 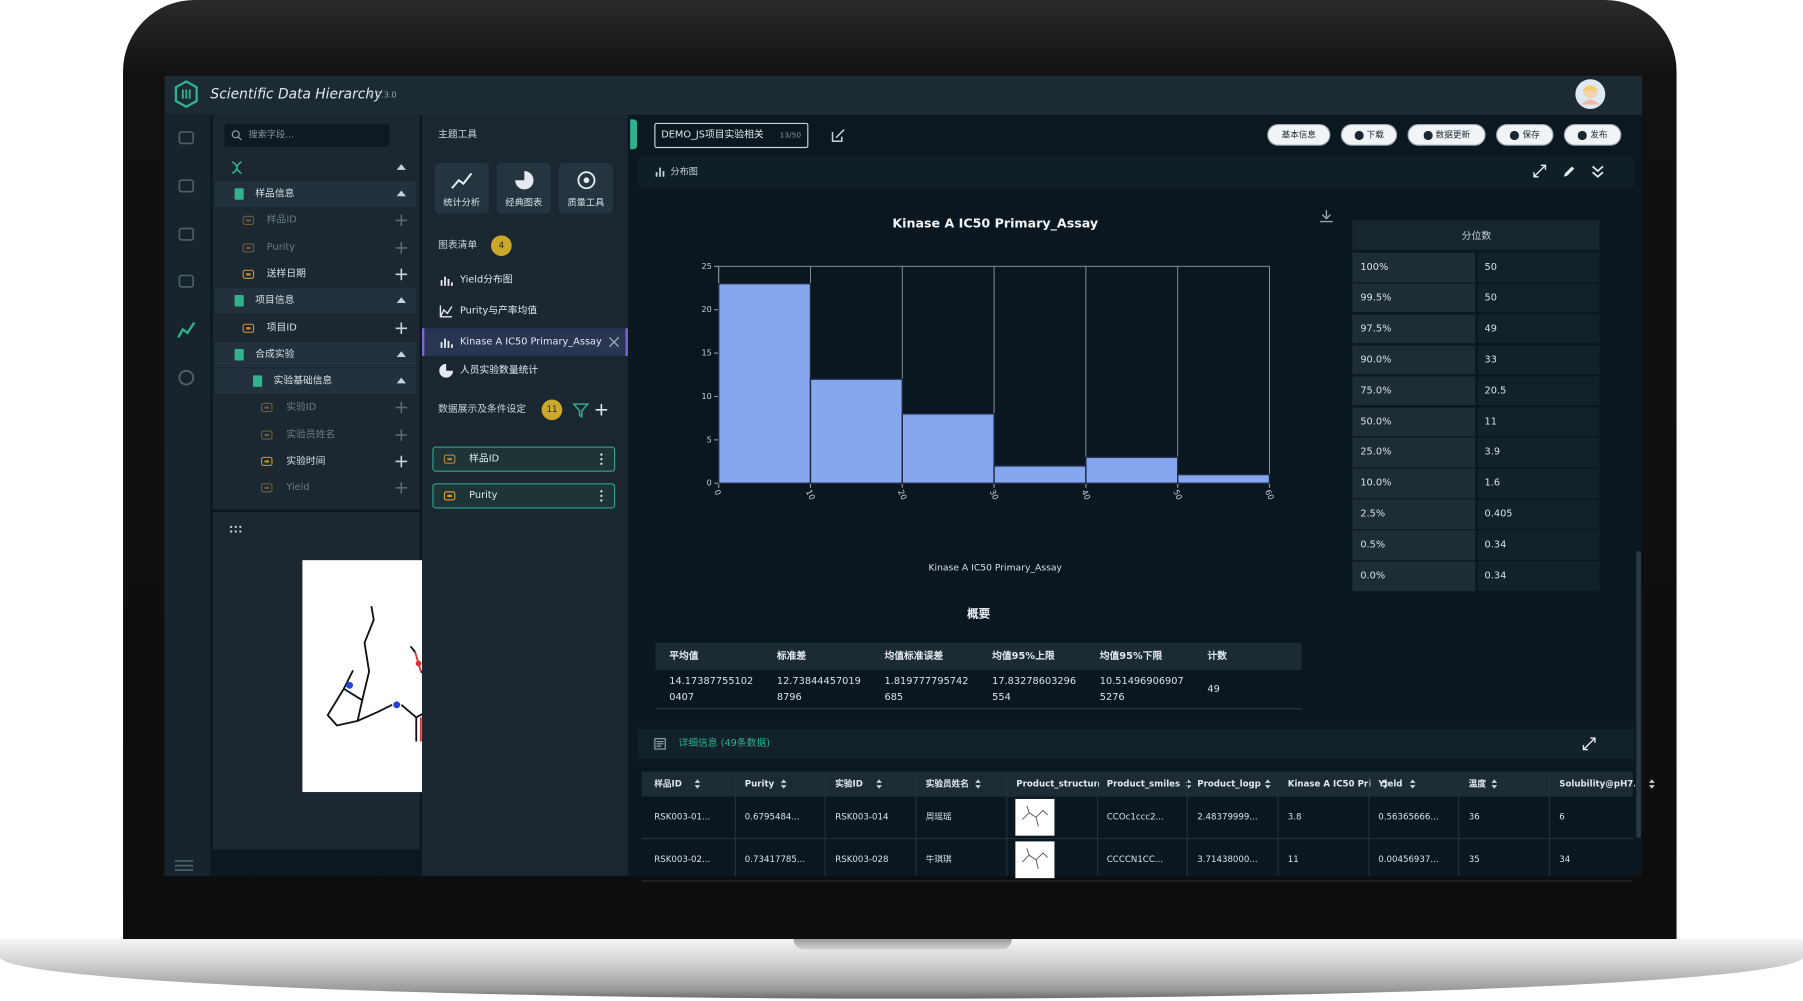 What do you see at coordinates (306, 461) in the screenshot?
I see `tree-field: 实验时间` at bounding box center [306, 461].